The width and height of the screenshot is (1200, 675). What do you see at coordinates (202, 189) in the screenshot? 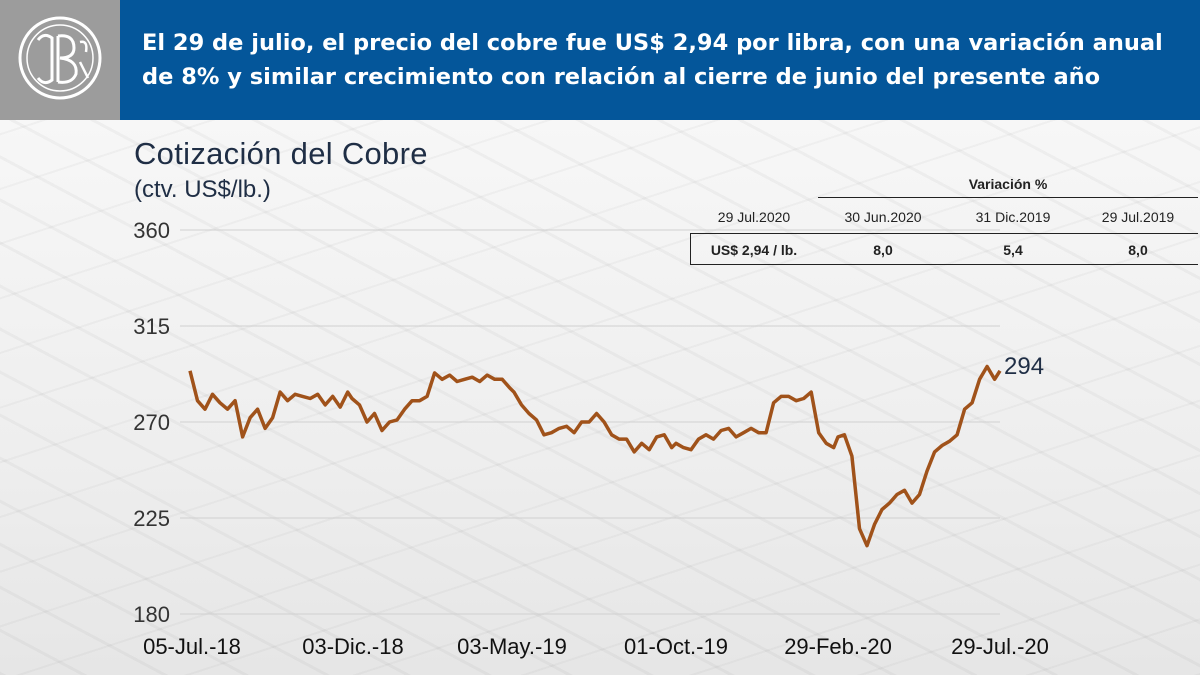
I see `chart-subtitle: (ctv. US$/lb.)` at bounding box center [202, 189].